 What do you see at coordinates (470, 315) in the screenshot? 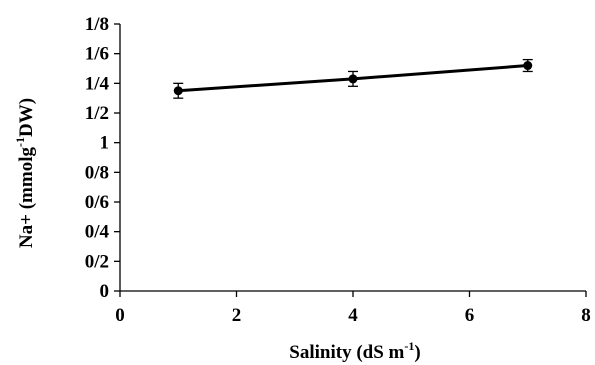
I see `x-tick-label: 6` at bounding box center [470, 315].